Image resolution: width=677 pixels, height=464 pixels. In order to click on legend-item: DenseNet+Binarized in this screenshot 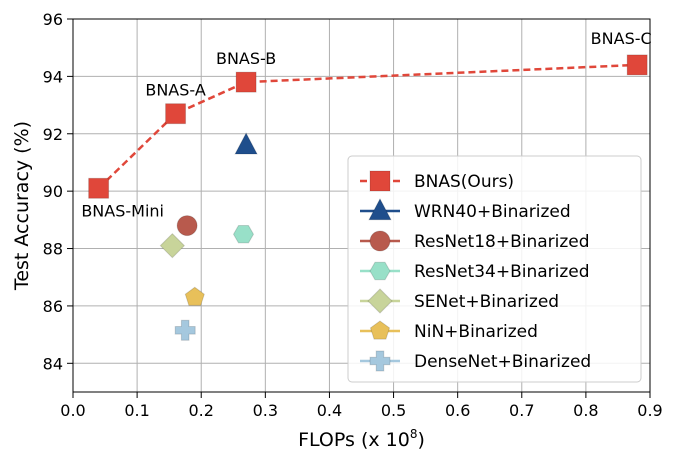, I will do `click(475, 361)`.